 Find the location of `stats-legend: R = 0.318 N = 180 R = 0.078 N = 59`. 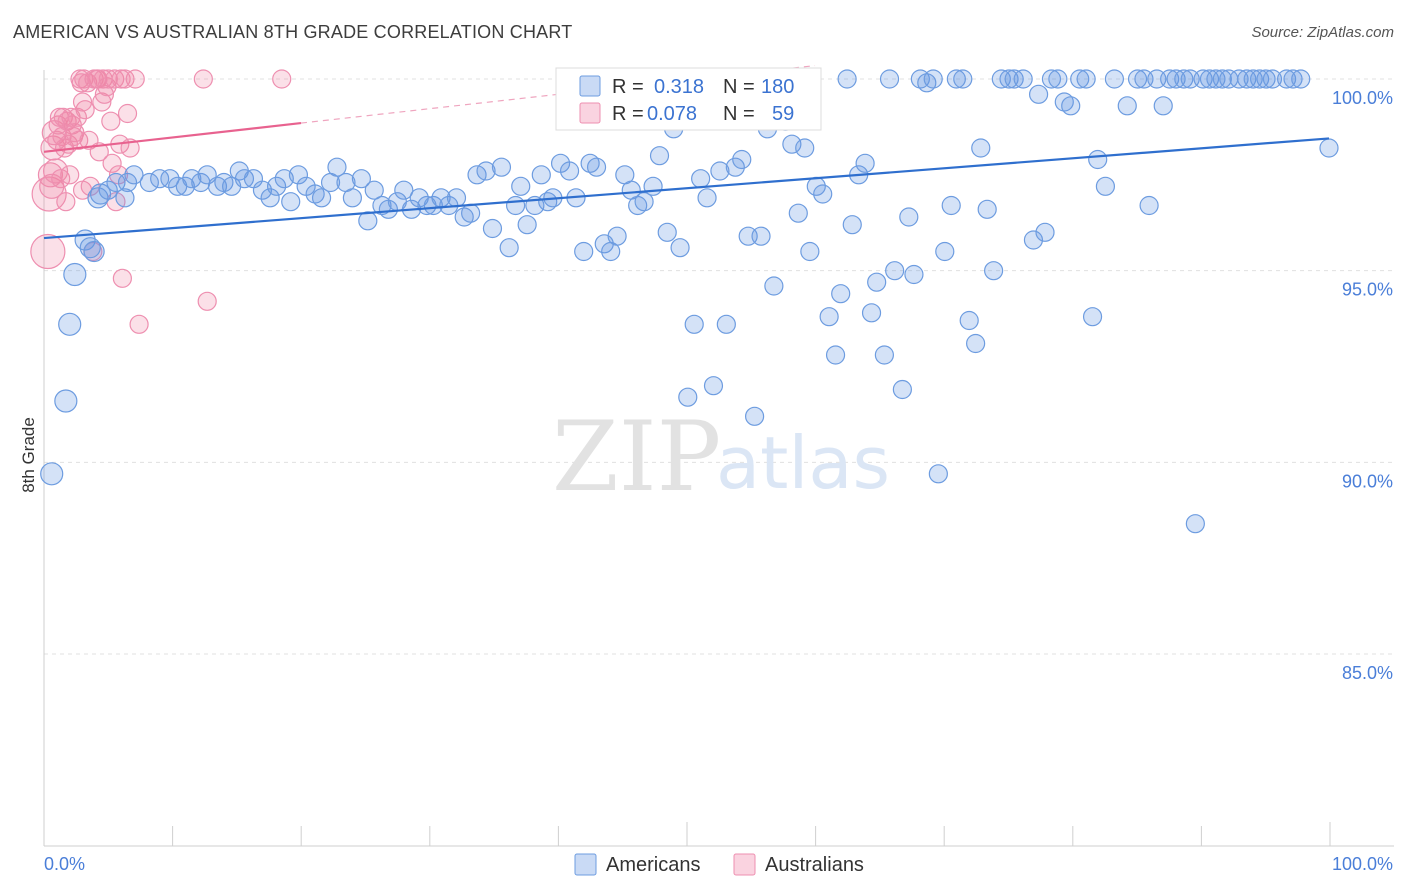

stats-legend: R = 0.318 N = 180 R = 0.078 N = 59 is located at coordinates (688, 99).